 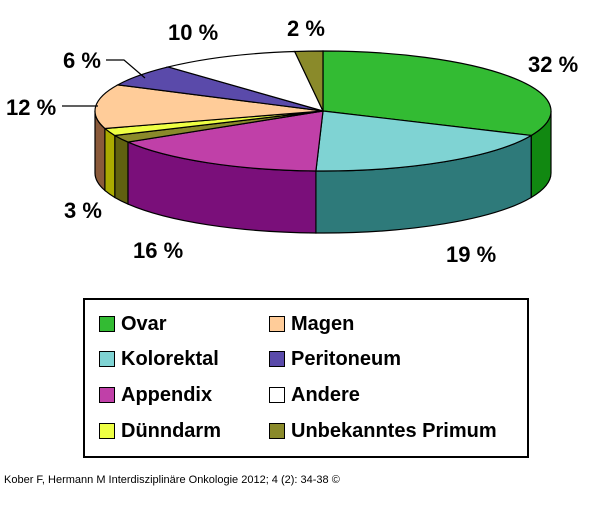 I want to click on pie-slice-andere, so click(x=245, y=81).